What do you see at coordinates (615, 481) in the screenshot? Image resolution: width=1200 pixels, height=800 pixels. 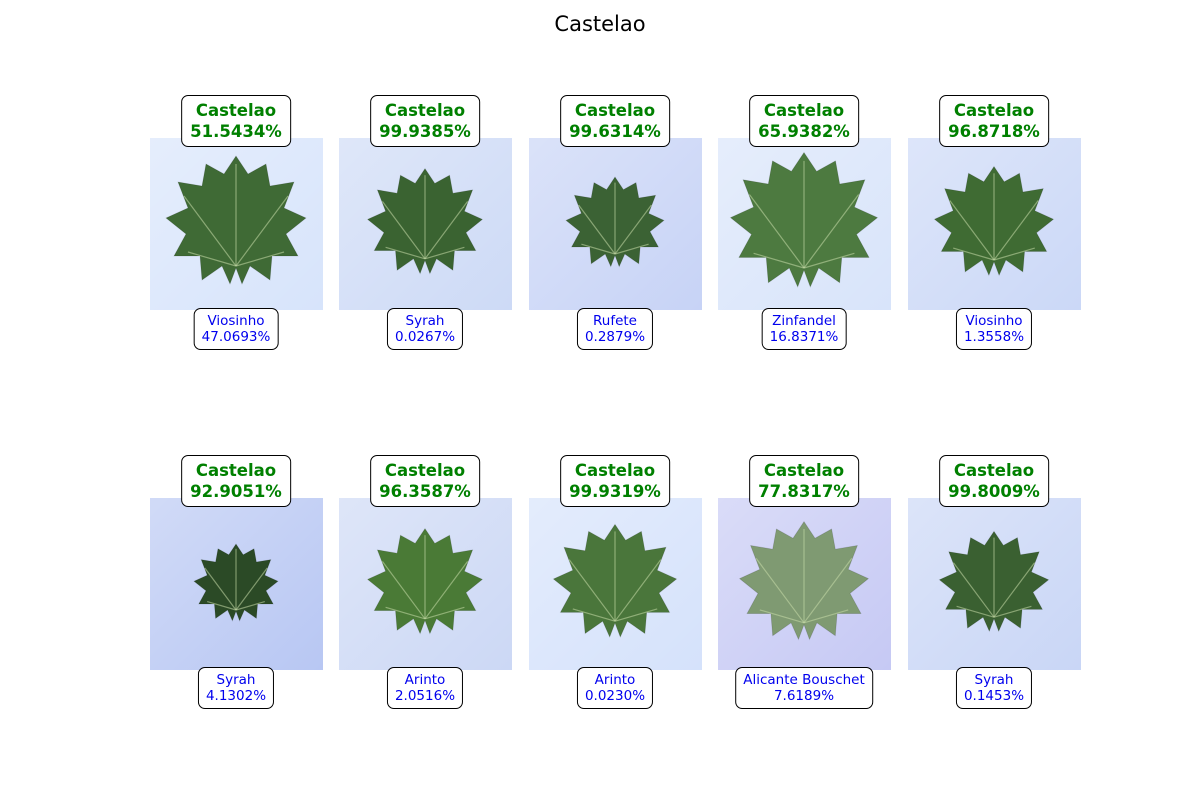 I see `true-label-box: Castelao 99.9319%` at bounding box center [615, 481].